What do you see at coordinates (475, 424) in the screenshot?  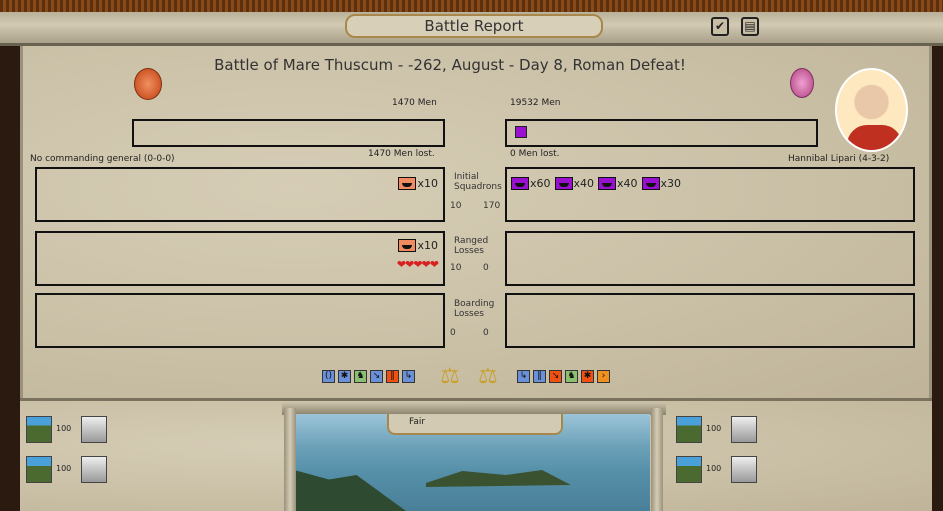 I see `weather-label: Fair` at bounding box center [475, 424].